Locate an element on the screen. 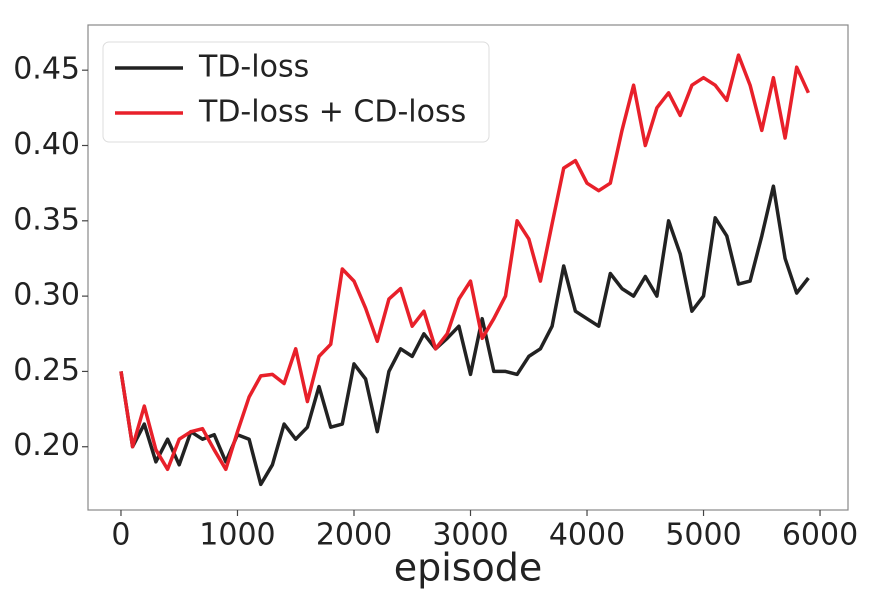 The width and height of the screenshot is (872, 616). x-tick-label: 3000 is located at coordinates (470, 535).